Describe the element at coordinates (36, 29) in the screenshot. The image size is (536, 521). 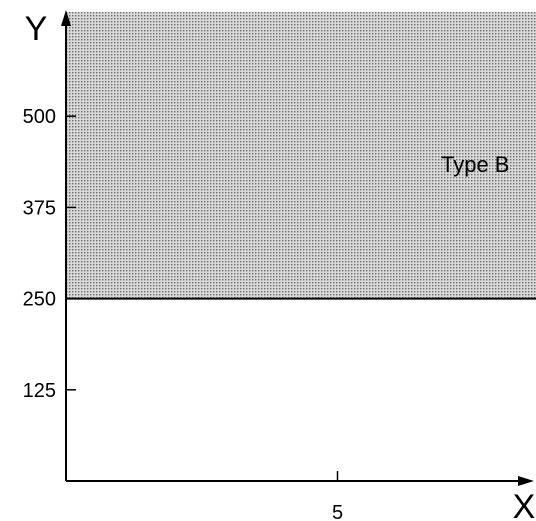
I see `y-axis-label: Y` at that location.